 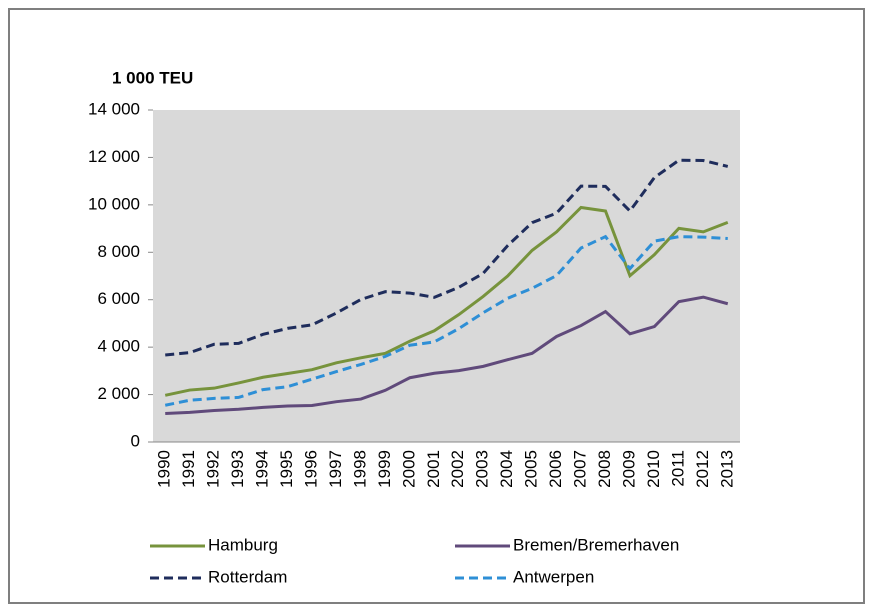 What do you see at coordinates (310, 469) in the screenshot?
I see `x-tick-label: 1996` at bounding box center [310, 469].